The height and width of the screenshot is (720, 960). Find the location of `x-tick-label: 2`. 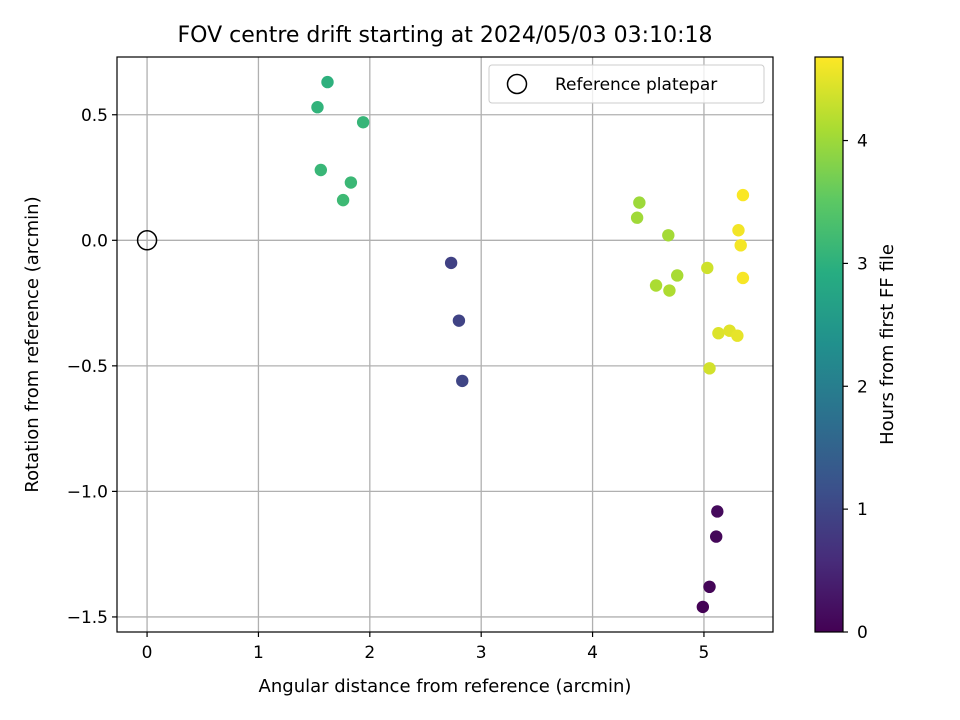

x-tick-label: 2 is located at coordinates (369, 653).